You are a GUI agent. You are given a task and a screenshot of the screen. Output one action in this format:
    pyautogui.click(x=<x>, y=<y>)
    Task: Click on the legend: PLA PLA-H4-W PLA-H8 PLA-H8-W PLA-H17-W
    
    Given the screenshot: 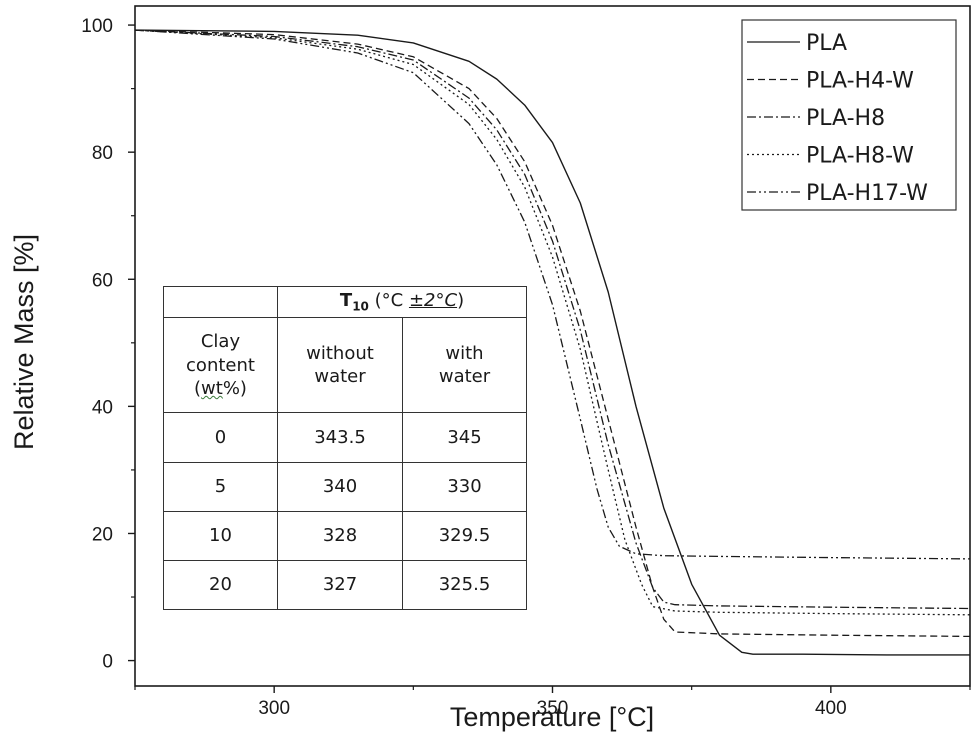 What is the action you would take?
    pyautogui.click(x=849, y=115)
    